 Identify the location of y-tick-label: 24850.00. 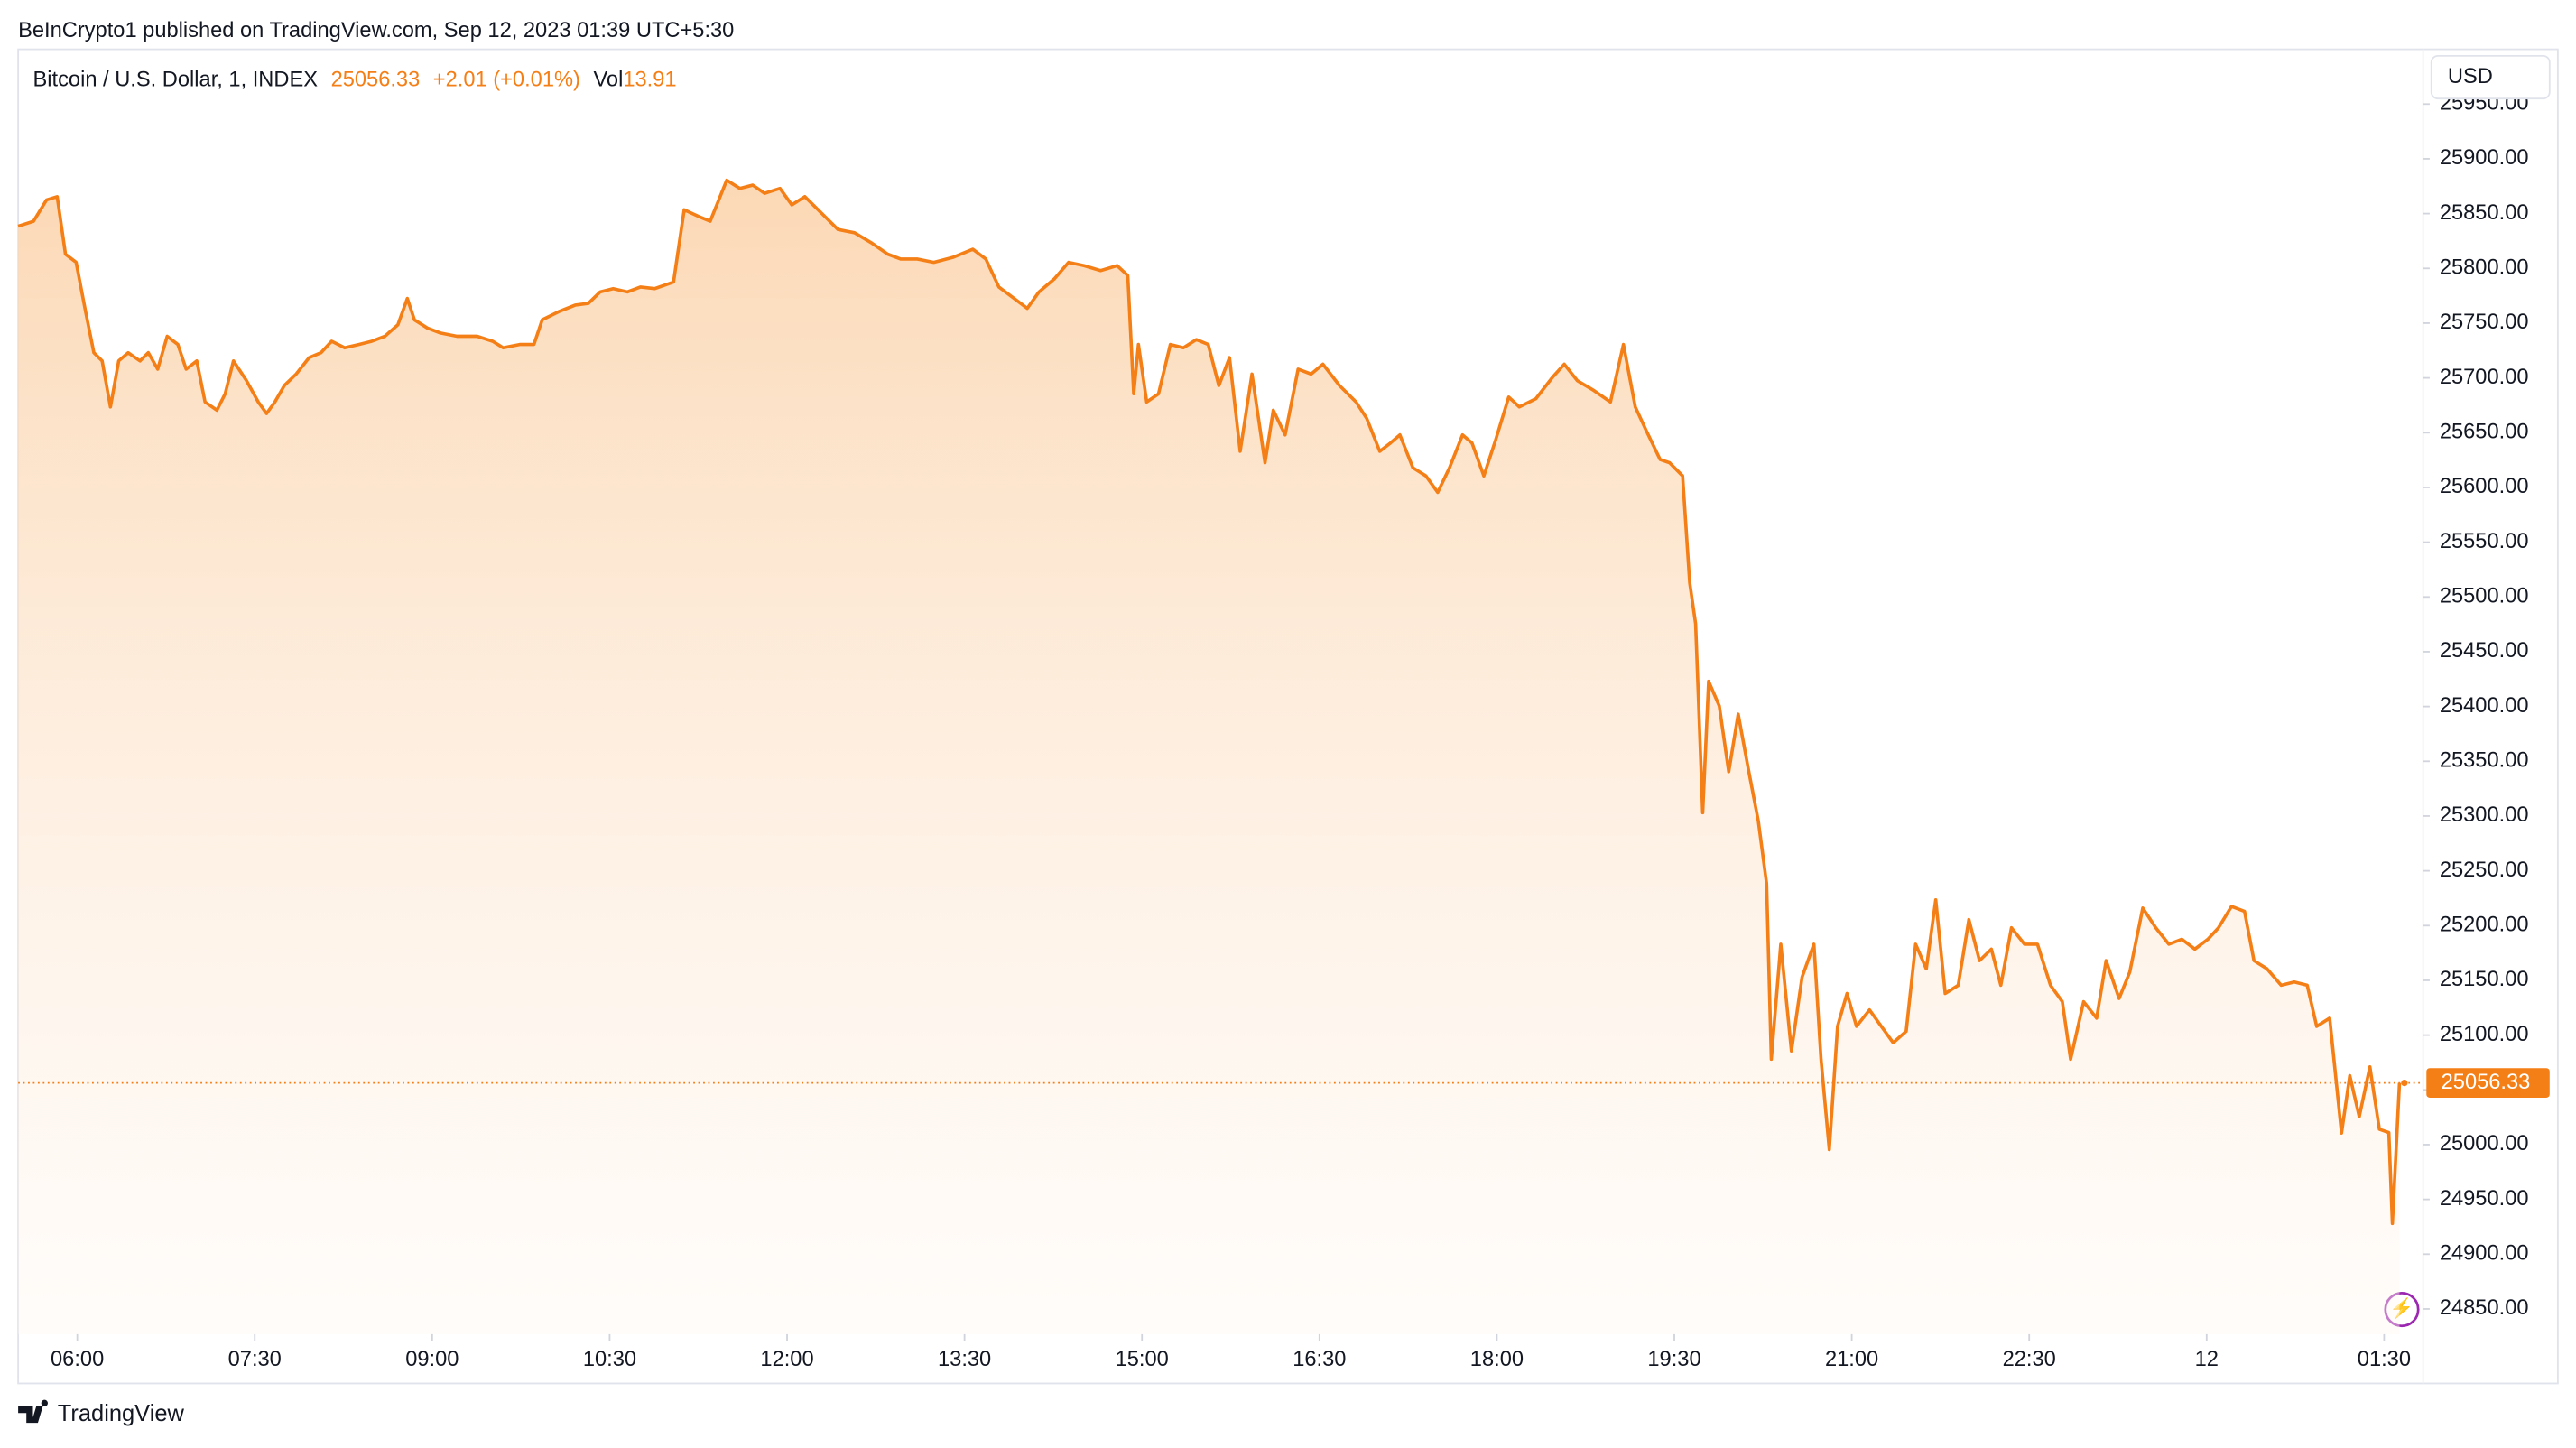
(2484, 1308).